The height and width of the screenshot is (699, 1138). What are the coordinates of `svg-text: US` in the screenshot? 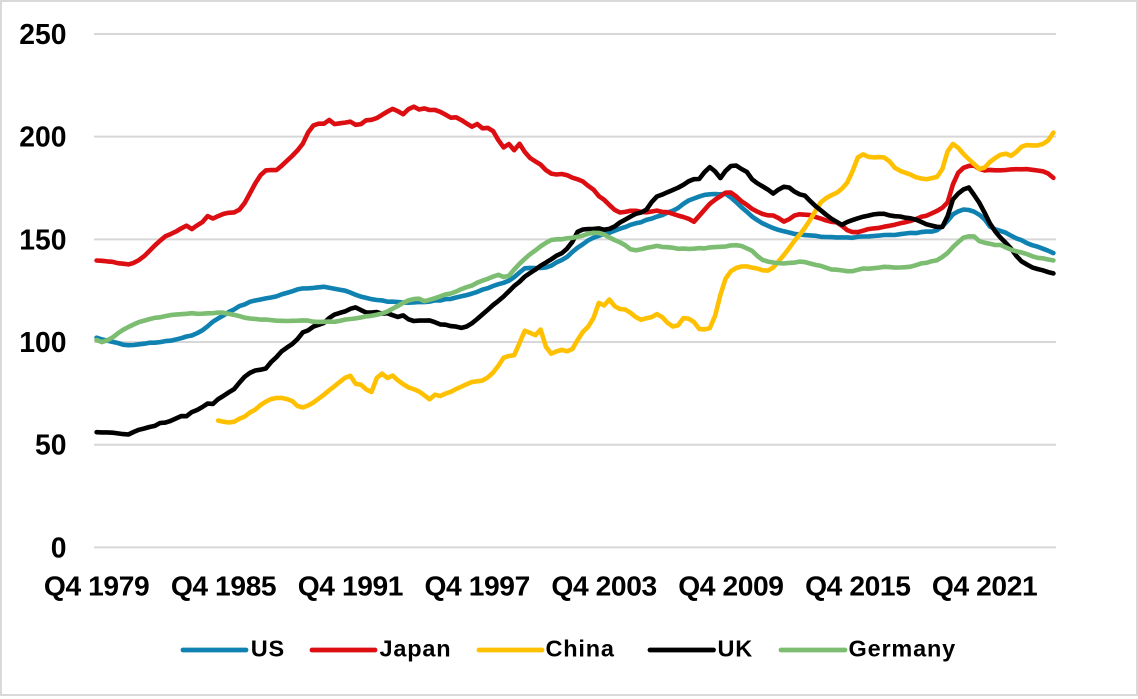 It's located at (268, 649).